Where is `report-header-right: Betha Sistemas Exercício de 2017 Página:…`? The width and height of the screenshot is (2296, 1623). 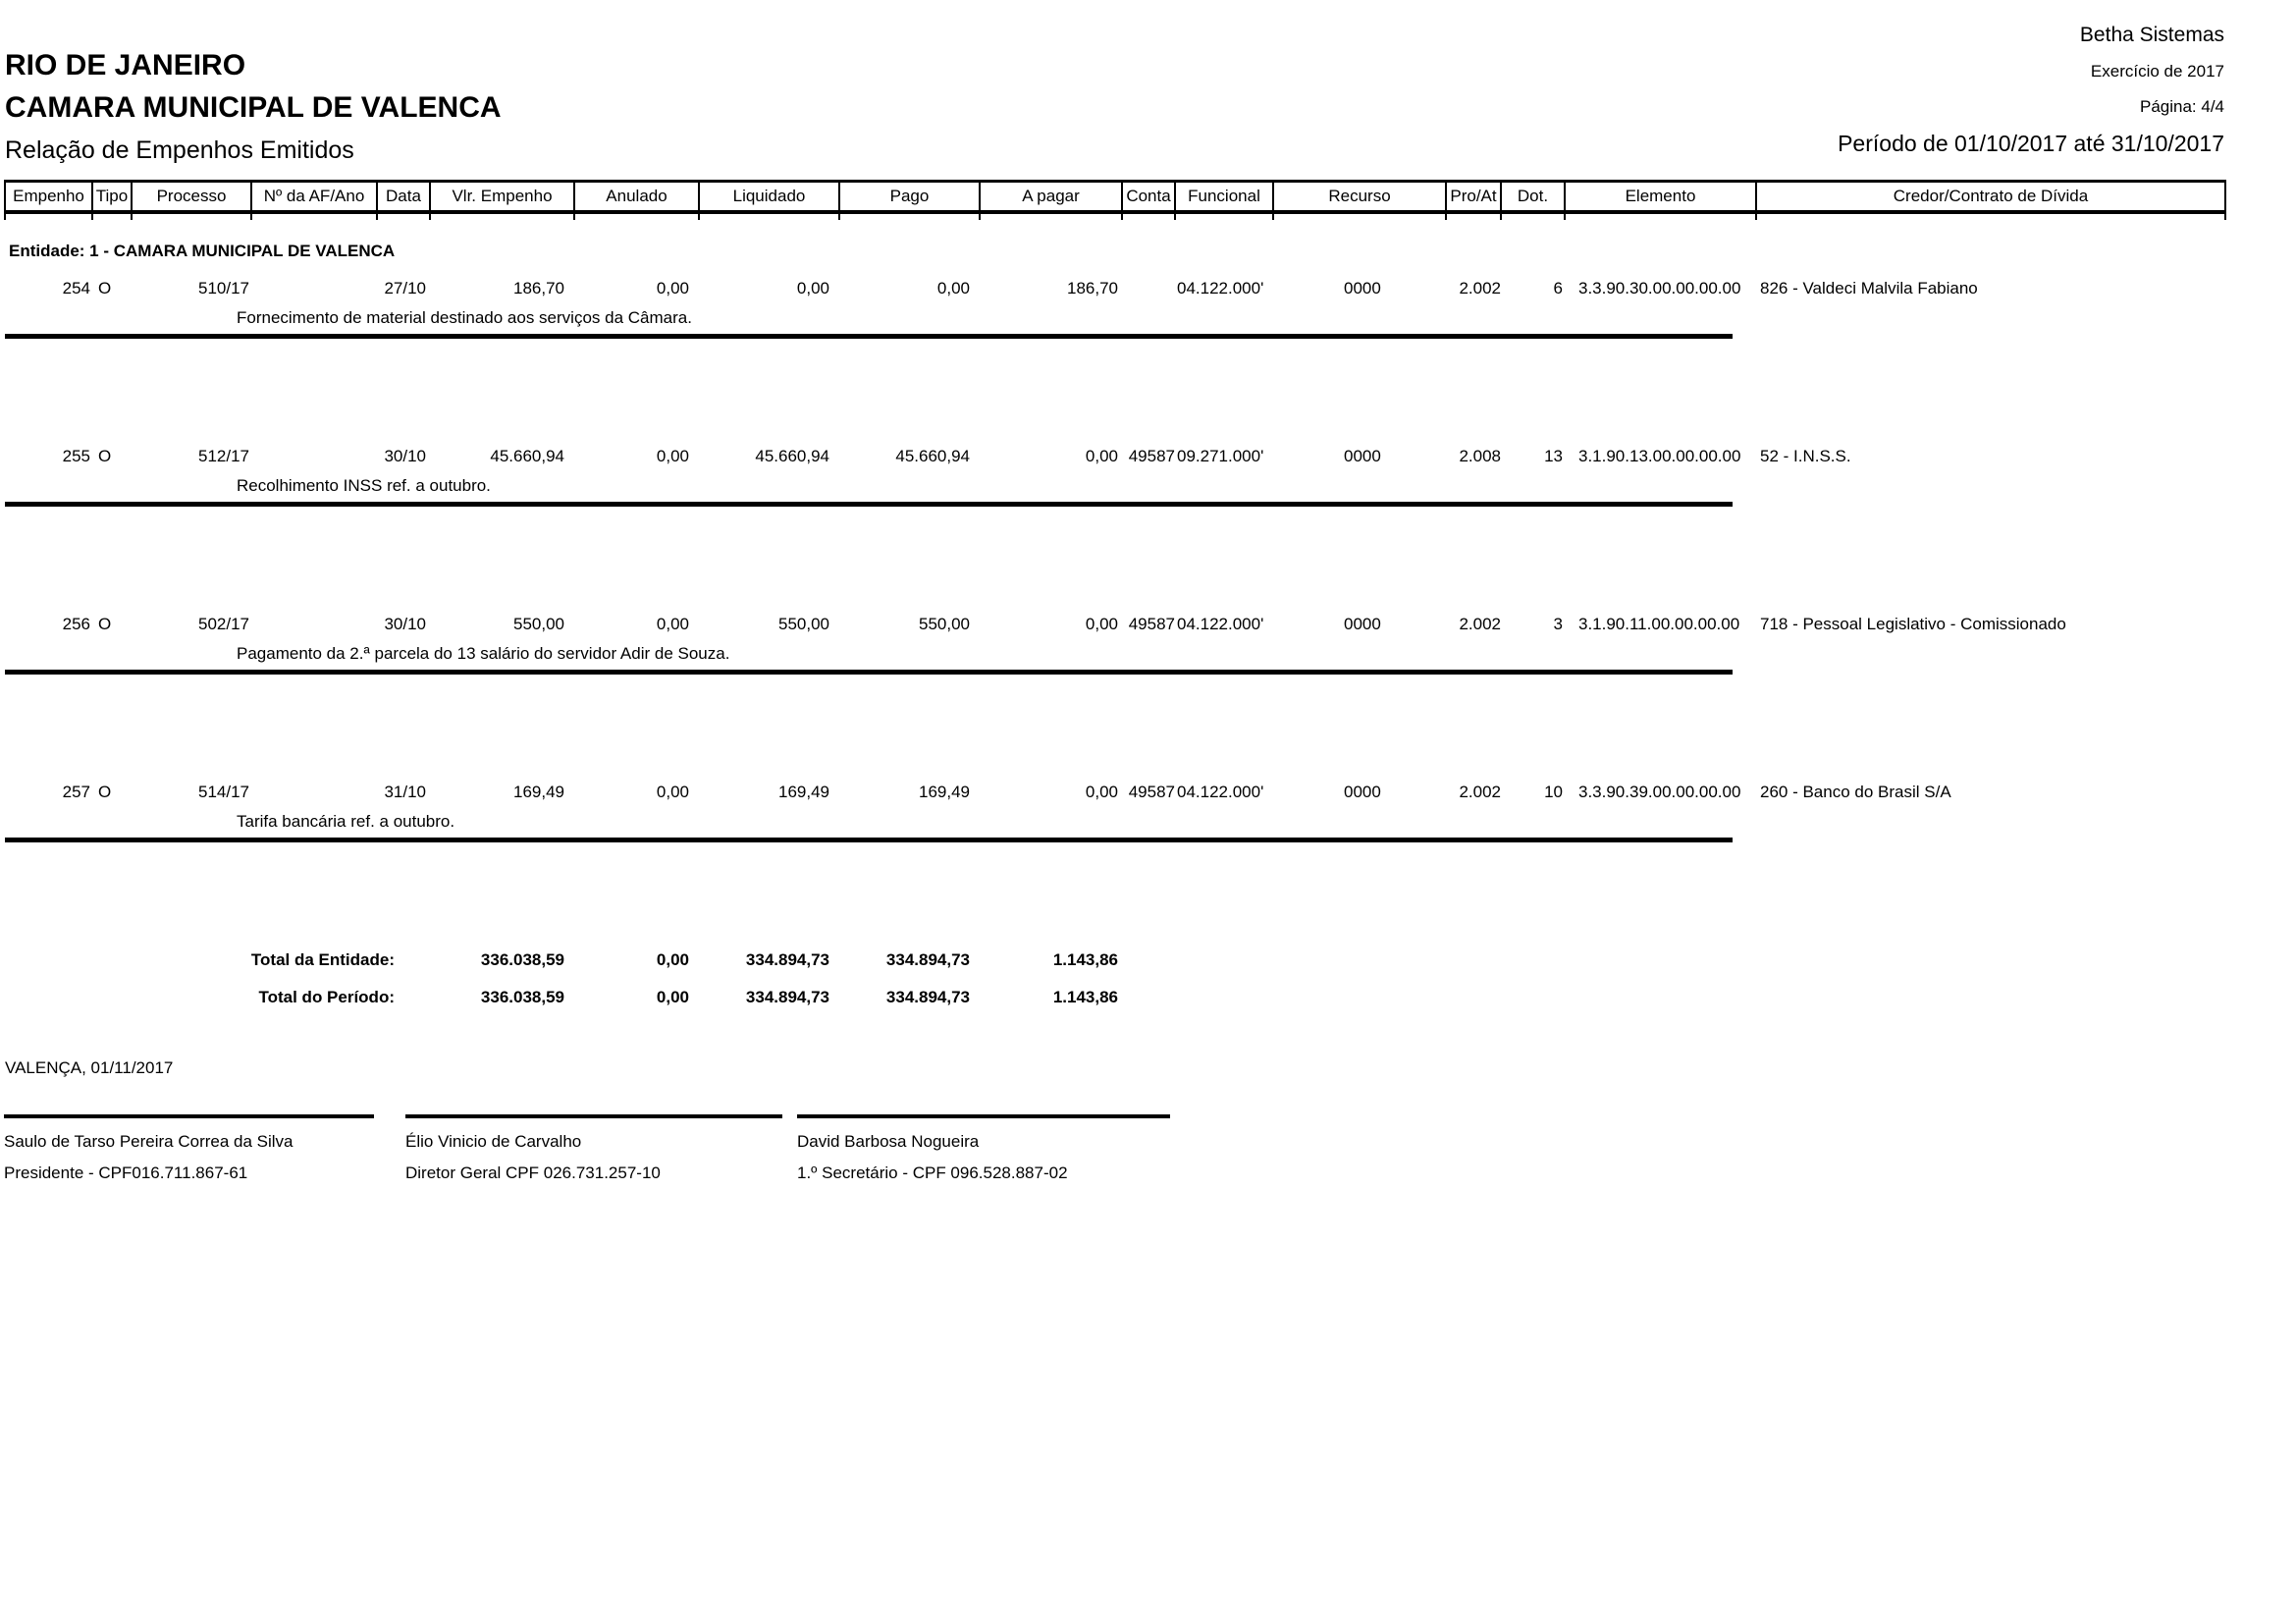
report-header-right: Betha Sistemas Exercício de 2017 Página:… is located at coordinates (2031, 90).